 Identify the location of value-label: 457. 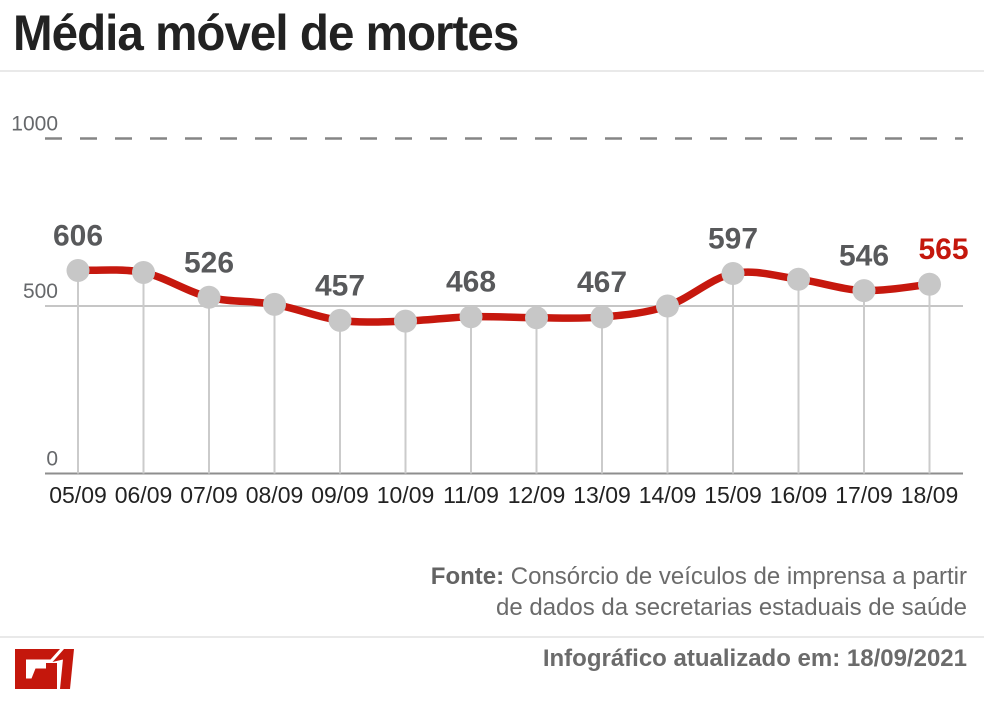
(340, 285).